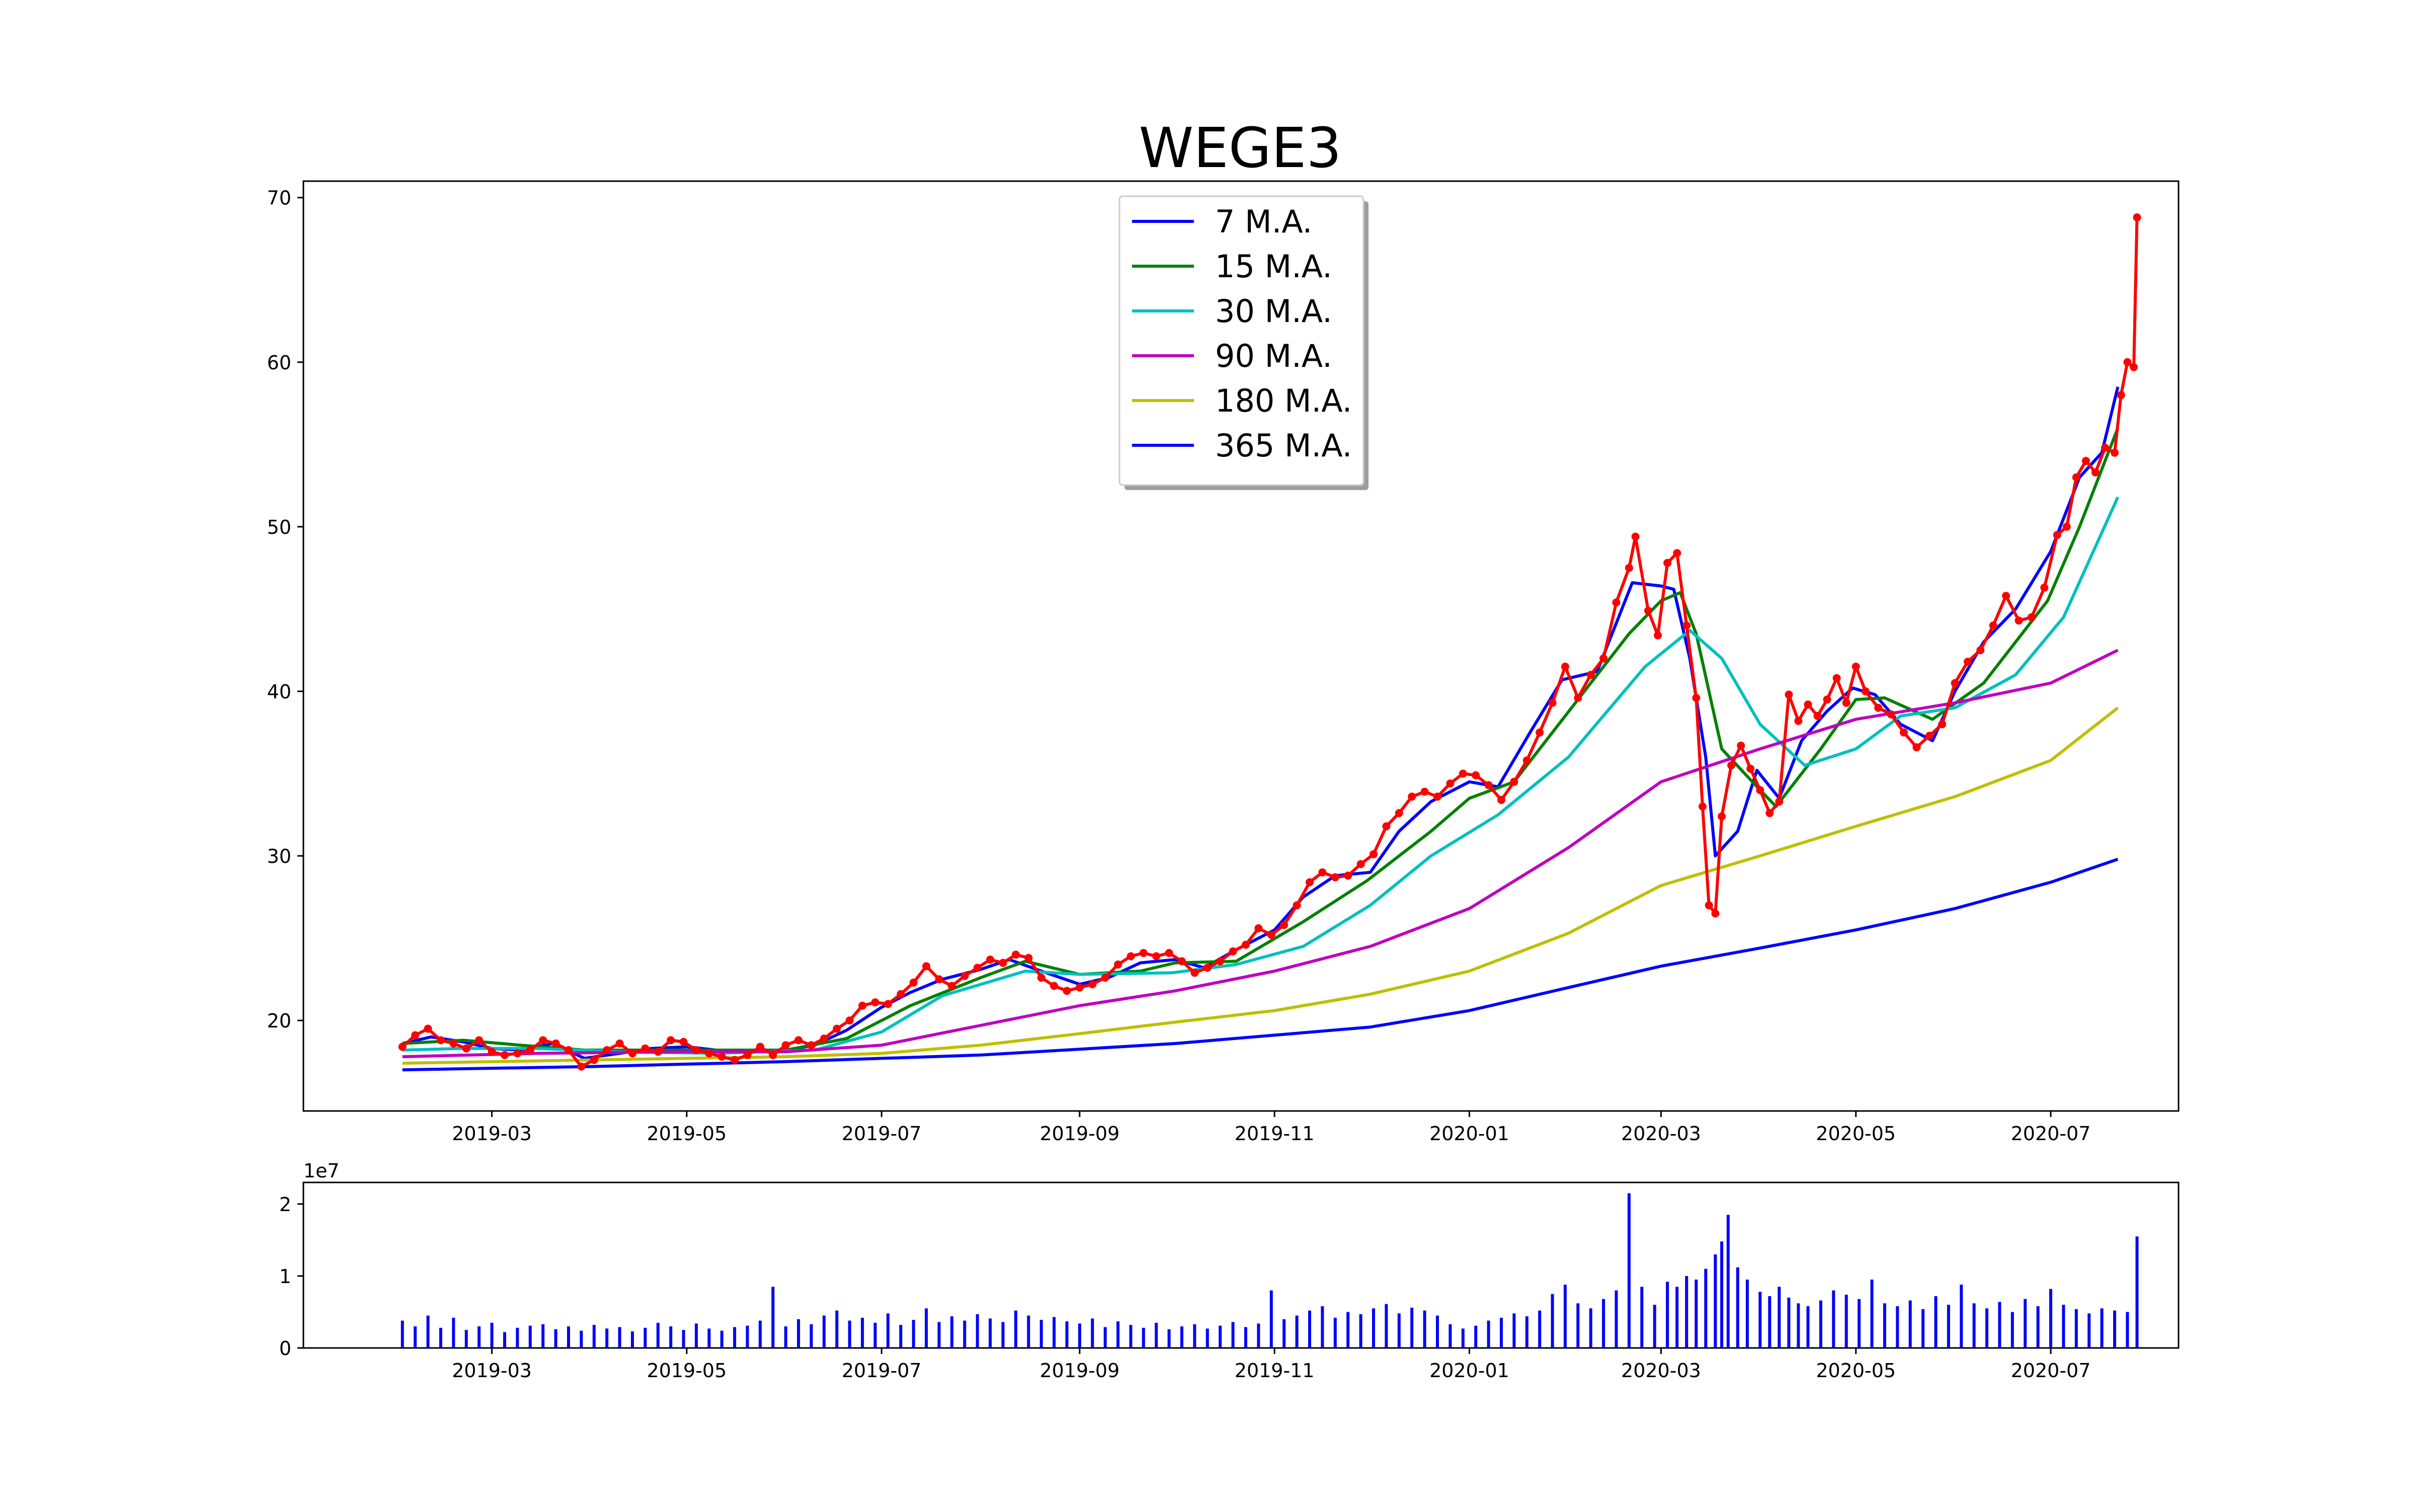 This screenshot has height=1512, width=2415. I want to click on legend-label-30-m-a: 30 M.A., so click(1273, 311).